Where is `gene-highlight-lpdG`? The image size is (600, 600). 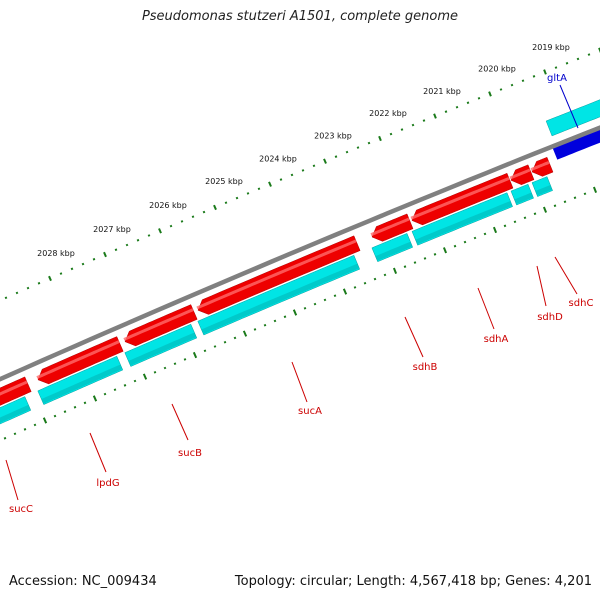
gene-highlight-lpdG is located at coordinates (78, 359).